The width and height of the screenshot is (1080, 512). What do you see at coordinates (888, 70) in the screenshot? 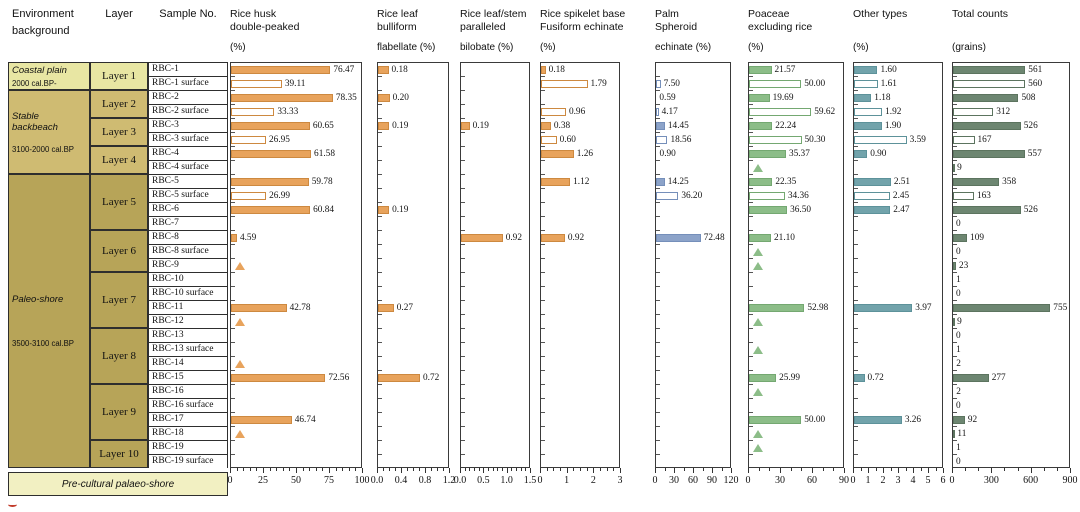
I see `bar-value-label: 1.60` at bounding box center [888, 70].